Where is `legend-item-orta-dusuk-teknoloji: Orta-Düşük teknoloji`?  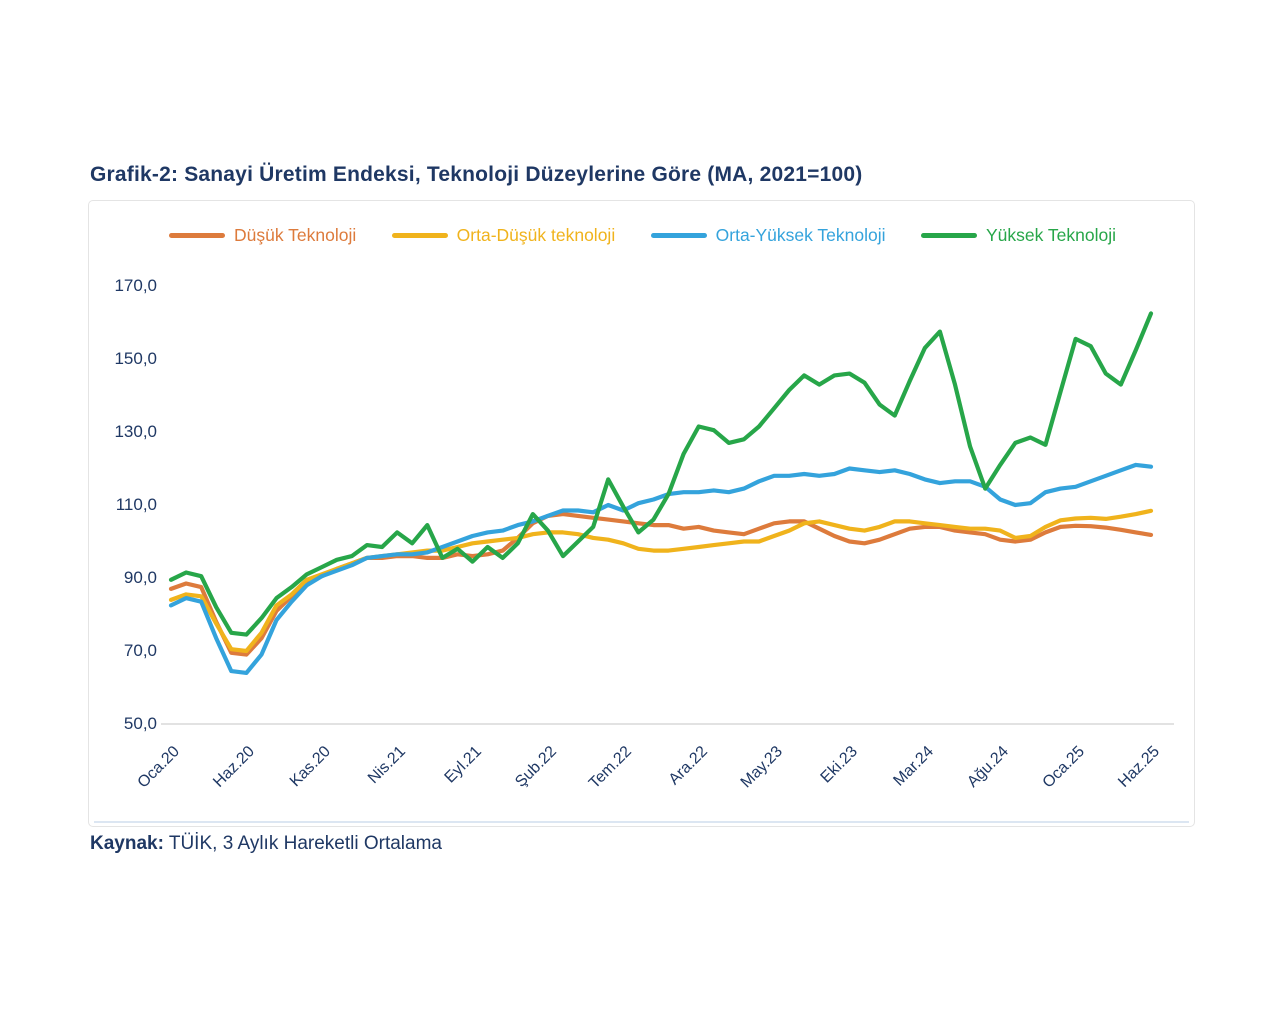 legend-item-orta-dusuk-teknoloji: Orta-Düşük teknoloji is located at coordinates (503, 235).